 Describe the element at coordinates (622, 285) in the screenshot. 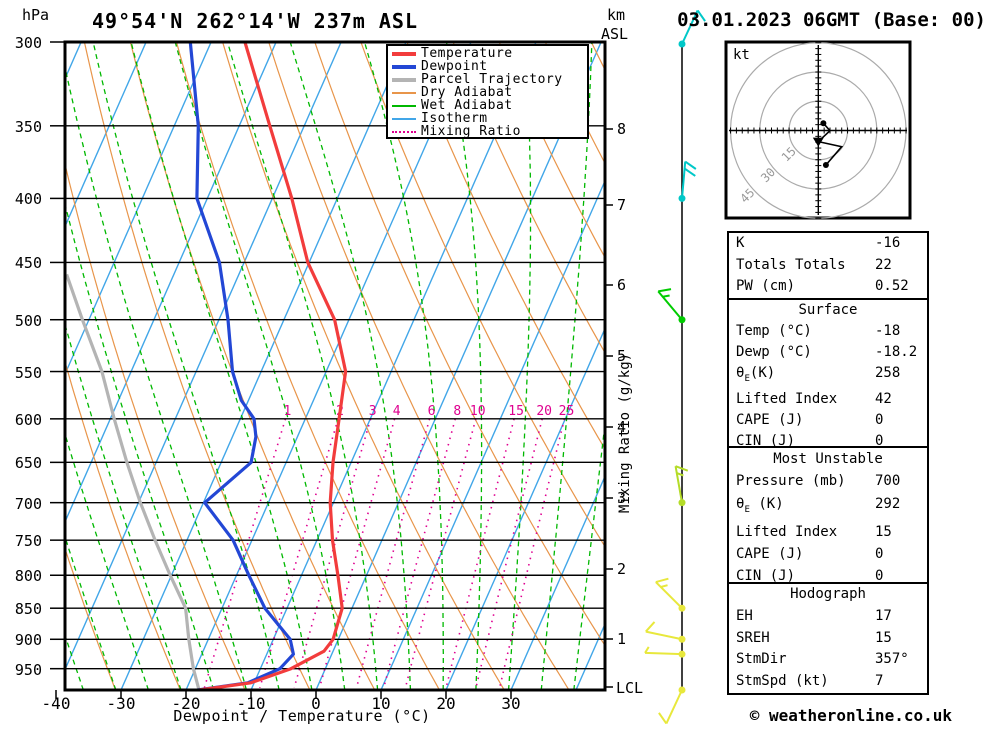

I see `km-tick-label: 6` at that location.